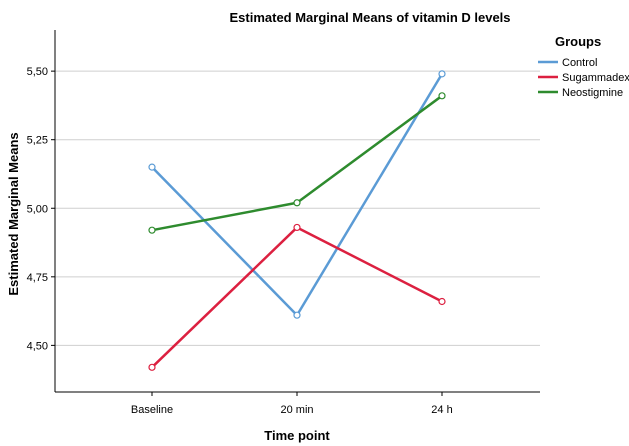 The image size is (629, 446). I want to click on legend: Control Sugammadex Neostigmine, so click(583, 78).